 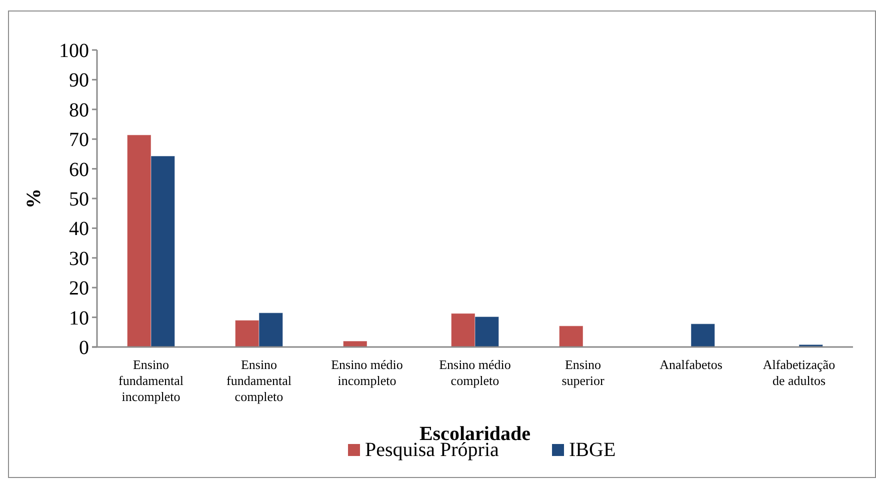 What do you see at coordinates (79, 289) in the screenshot?
I see `y-tick-label: 20` at bounding box center [79, 289].